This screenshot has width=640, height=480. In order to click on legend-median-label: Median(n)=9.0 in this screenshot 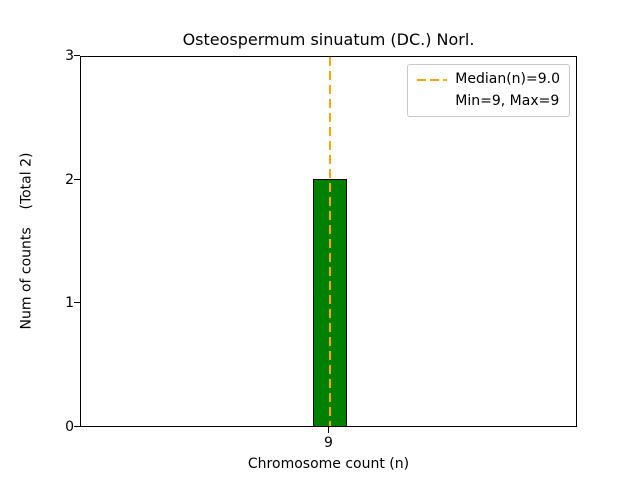, I will do `click(507, 79)`.